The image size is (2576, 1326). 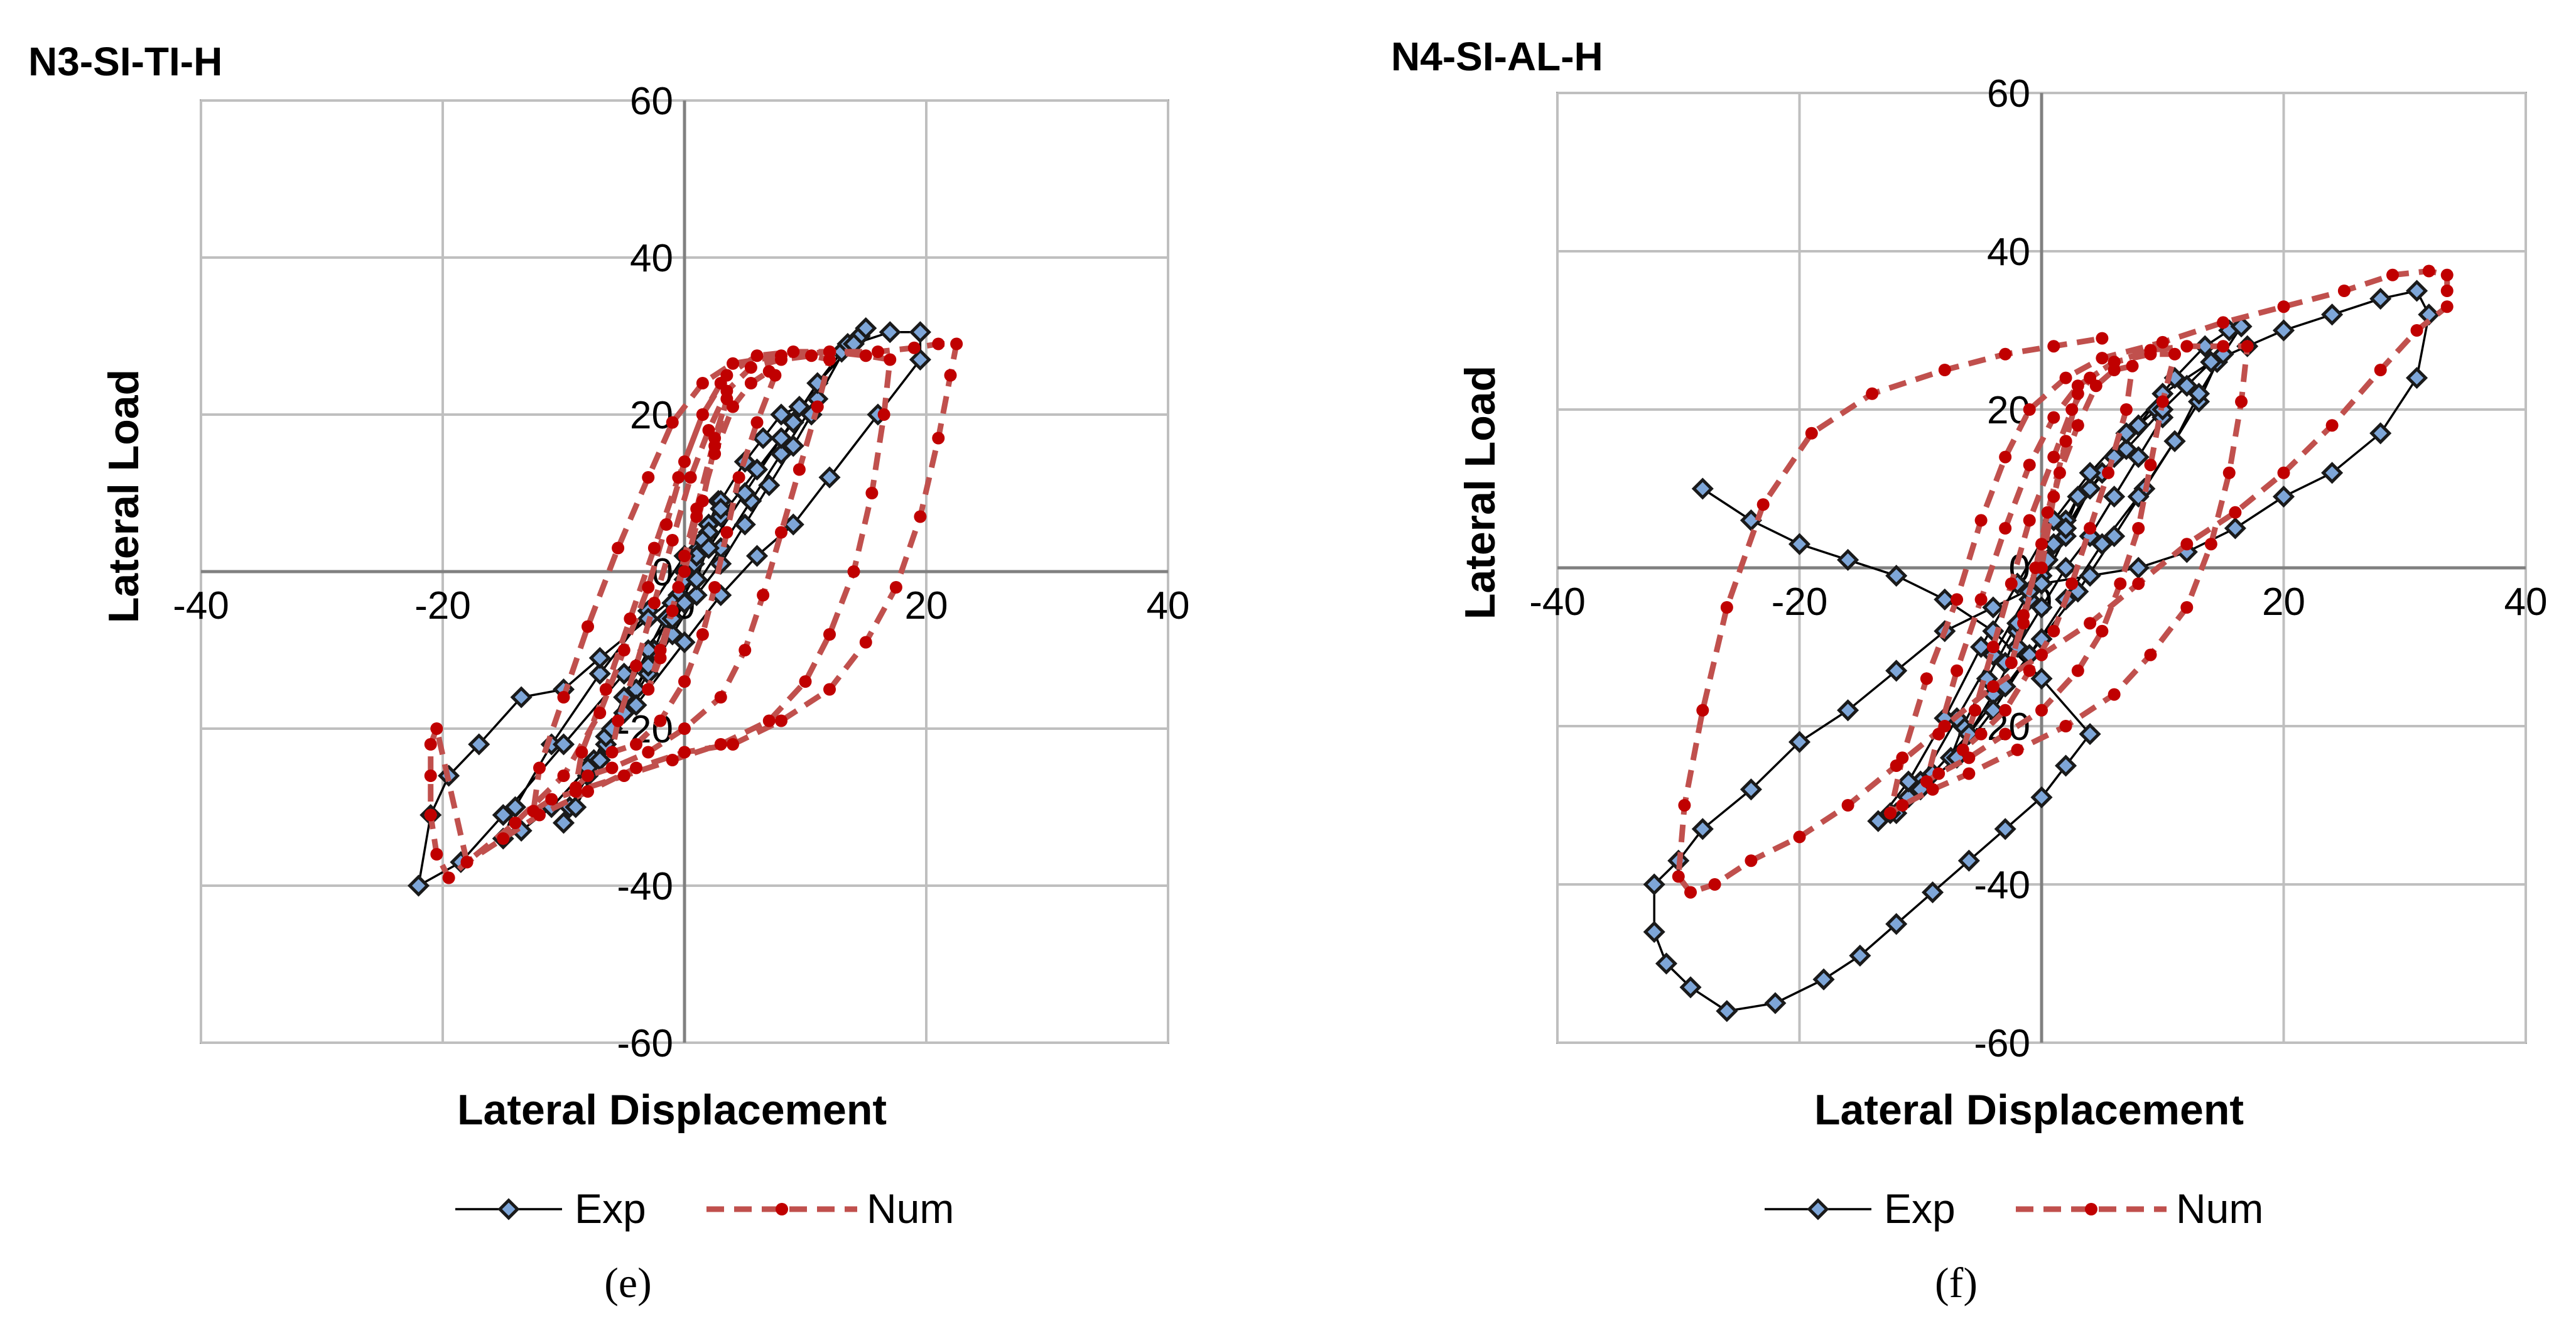 I want to click on y-axis-title: Lateral Load, so click(x=124, y=496).